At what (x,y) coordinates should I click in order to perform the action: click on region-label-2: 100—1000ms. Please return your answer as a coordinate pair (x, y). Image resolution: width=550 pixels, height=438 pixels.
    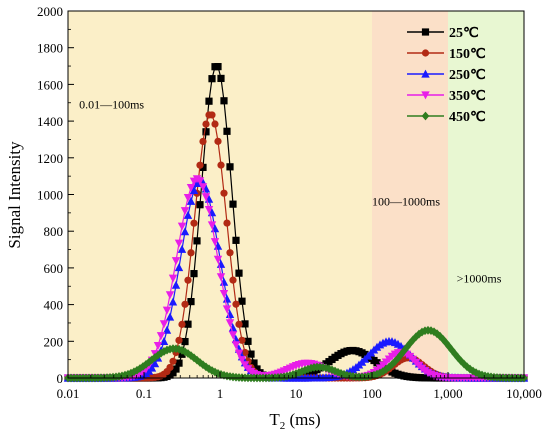
    Looking at the image, I should click on (406, 202).